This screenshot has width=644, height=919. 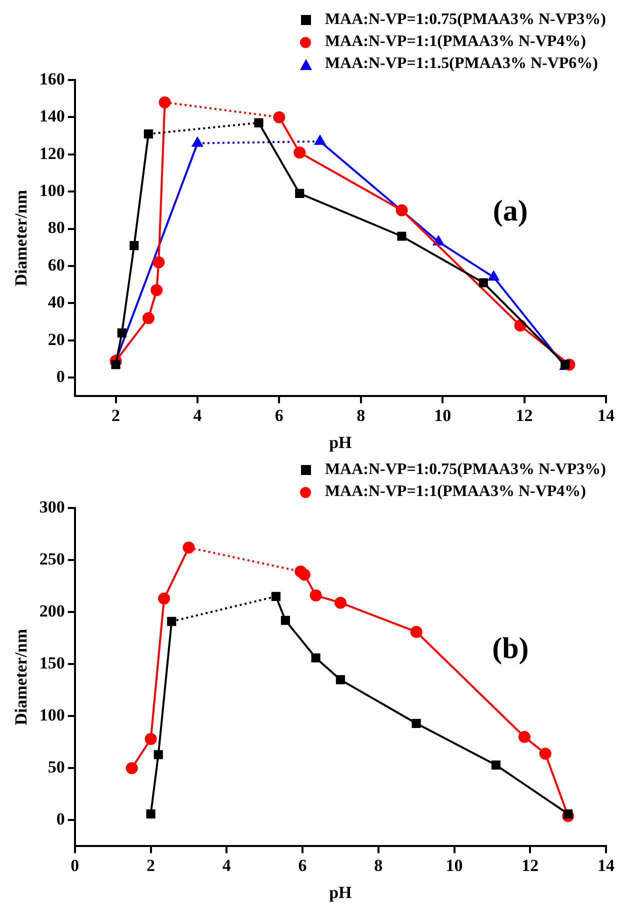 What do you see at coordinates (52, 78) in the screenshot?
I see `y-tick-label: 160` at bounding box center [52, 78].